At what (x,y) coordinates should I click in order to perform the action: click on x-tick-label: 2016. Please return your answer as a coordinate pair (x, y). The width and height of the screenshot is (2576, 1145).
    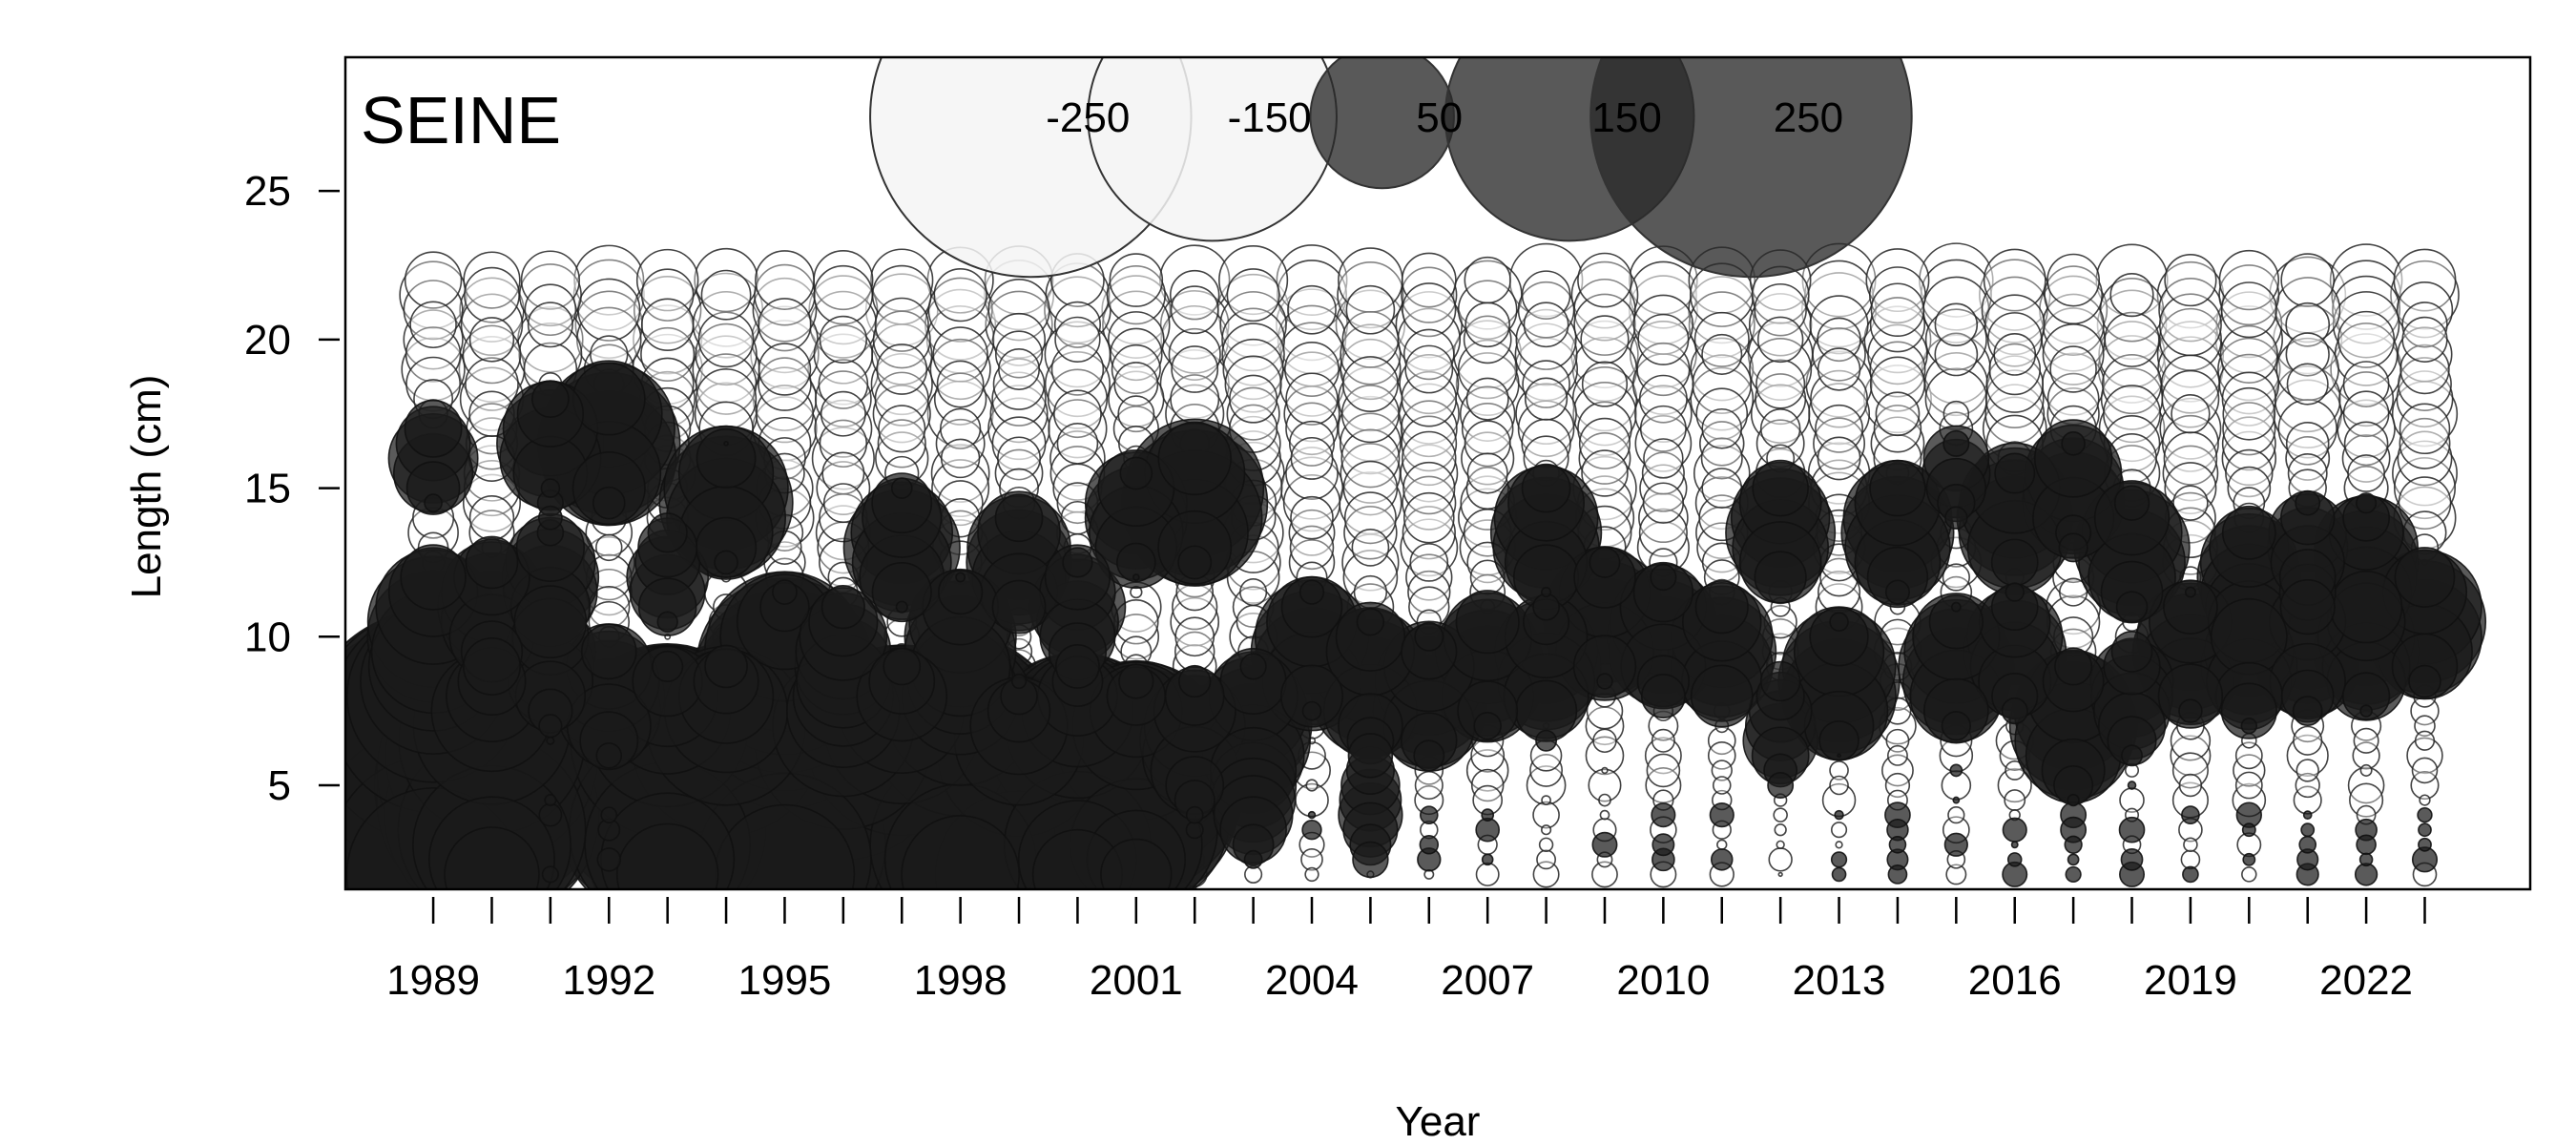
    Looking at the image, I should click on (2015, 980).